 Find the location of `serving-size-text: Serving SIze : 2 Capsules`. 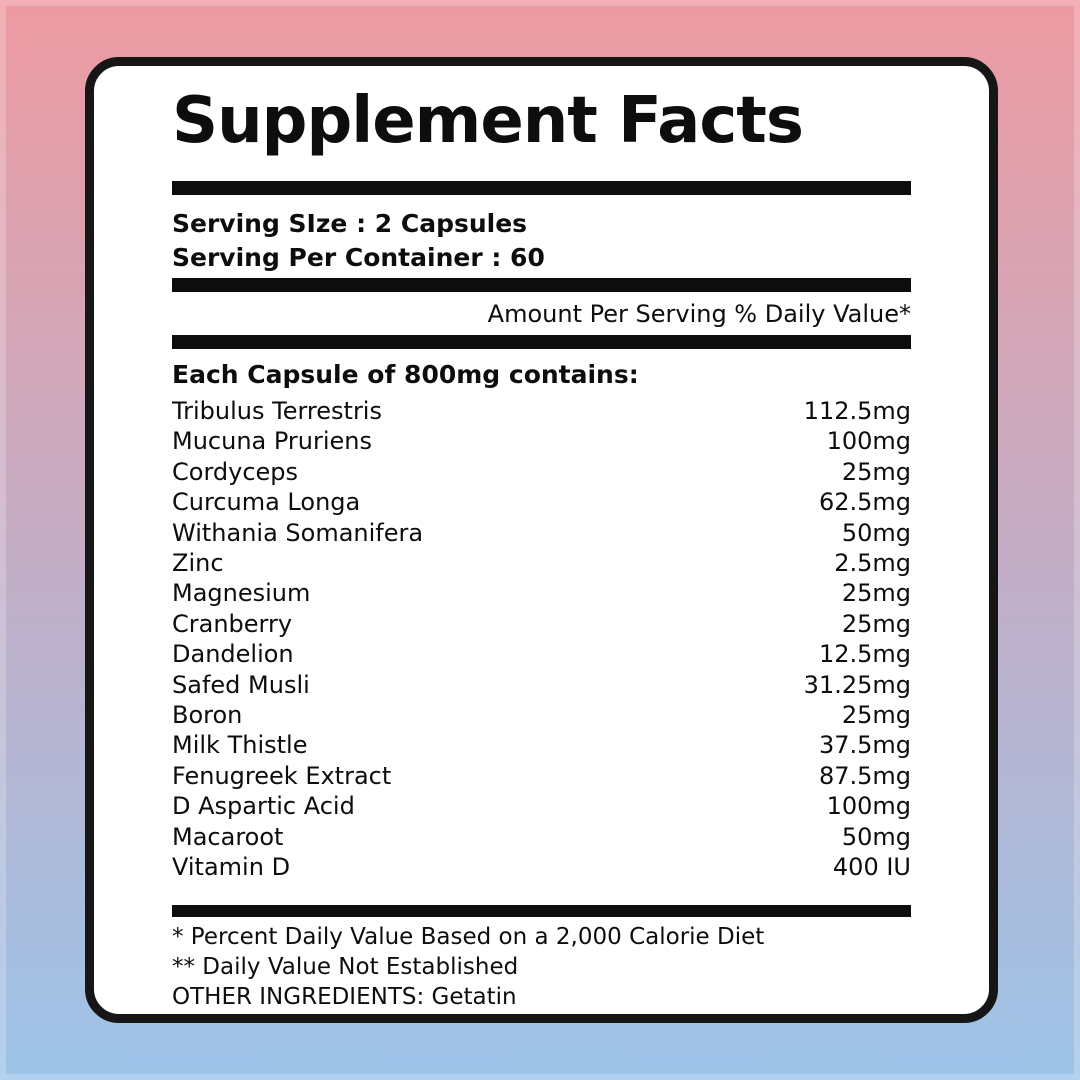

serving-size-text: Serving SIze : 2 Capsules is located at coordinates (350, 223).